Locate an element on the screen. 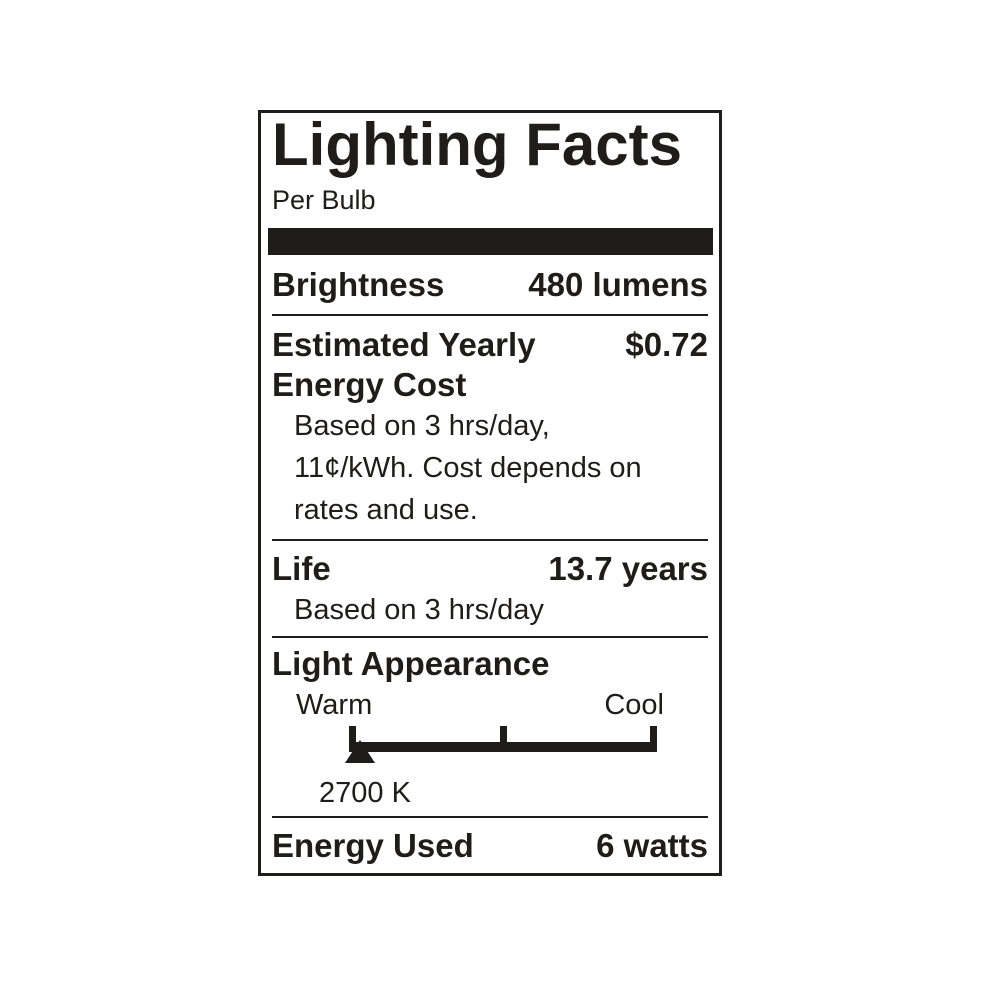 Image resolution: width=1000 pixels, height=1000 pixels. life-label: Life is located at coordinates (301, 568).